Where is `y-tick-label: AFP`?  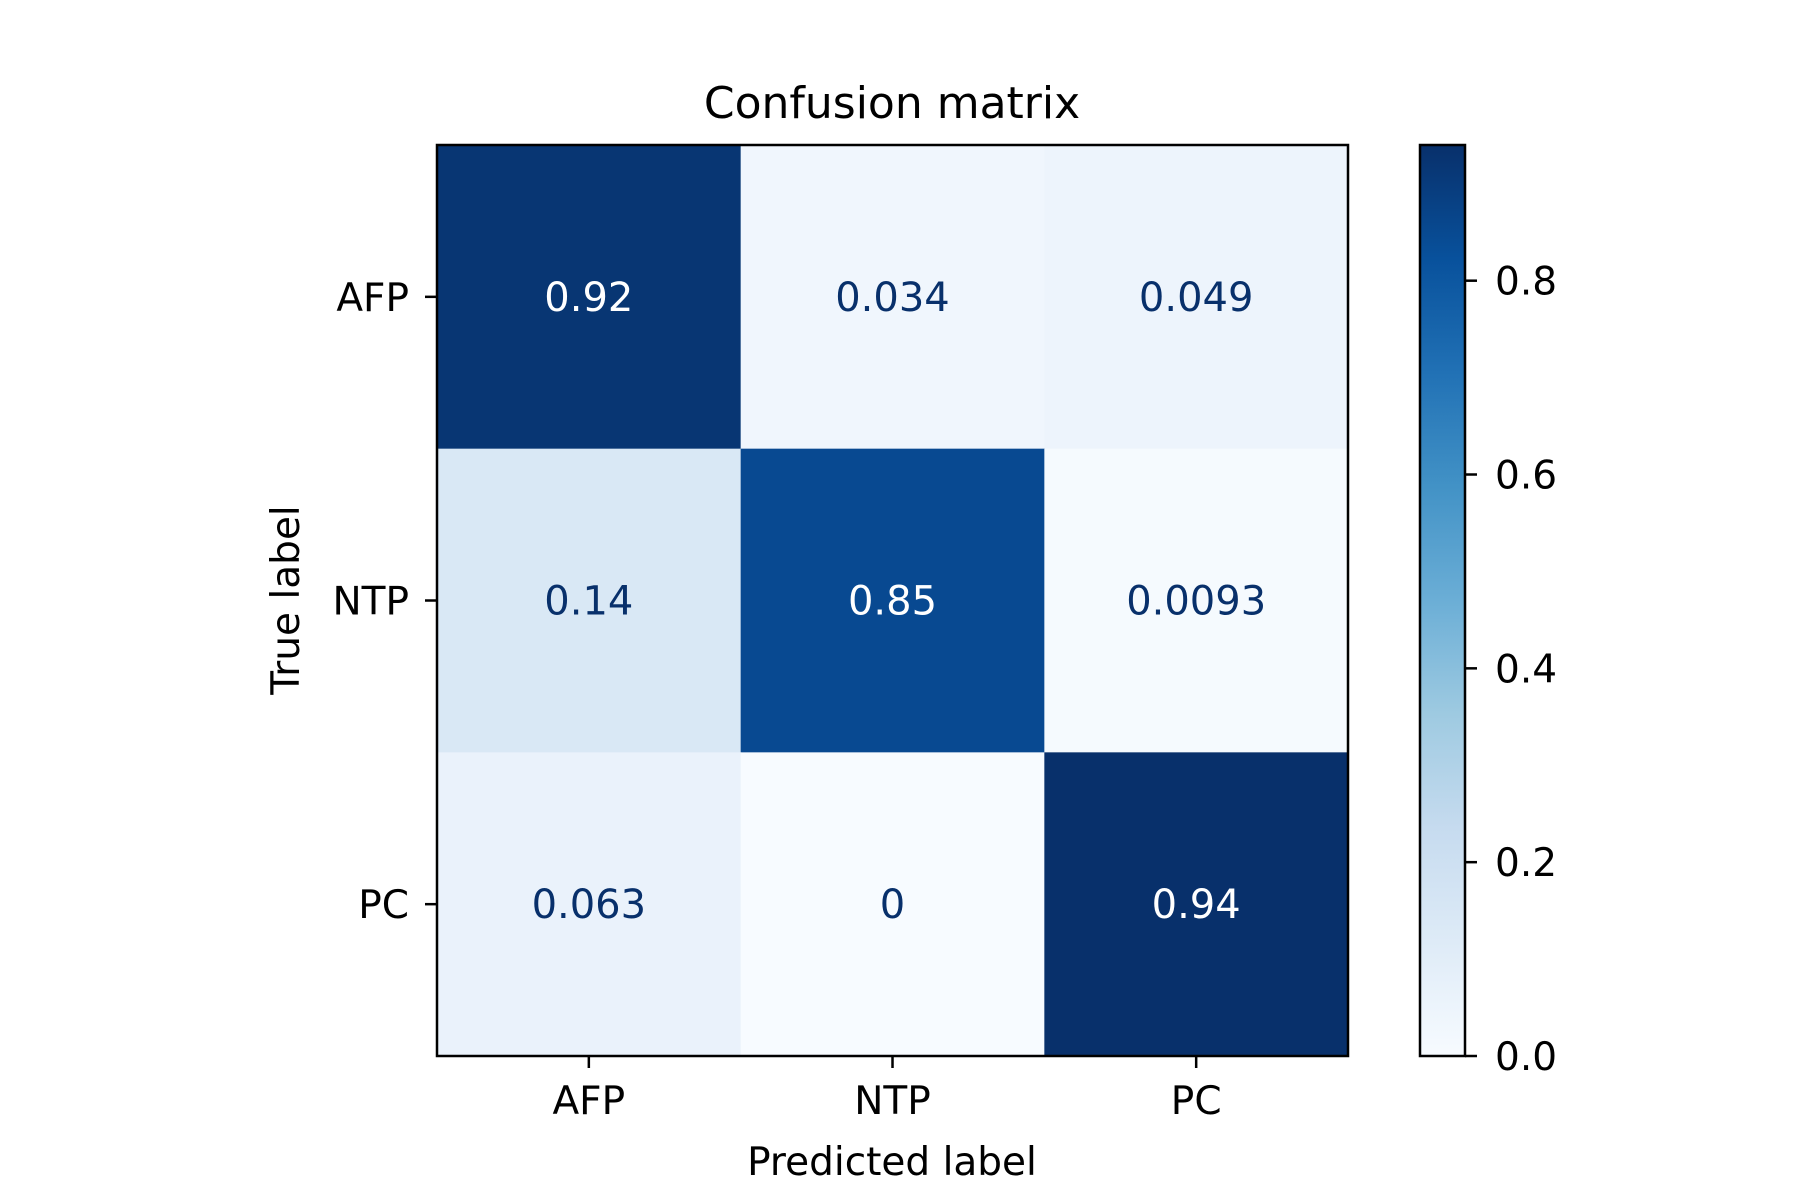
y-tick-label: AFP is located at coordinates (372, 298).